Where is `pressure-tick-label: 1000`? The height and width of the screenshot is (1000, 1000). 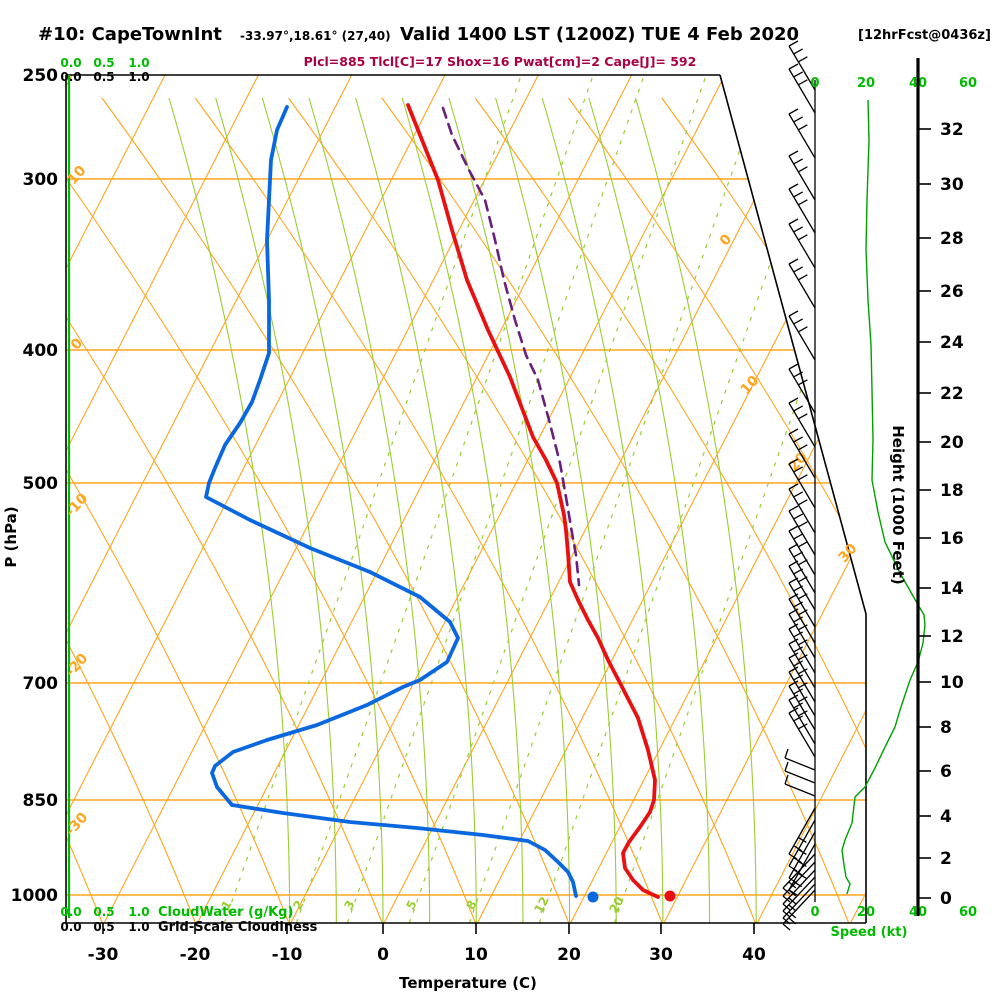
pressure-tick-label: 1000 is located at coordinates (34, 896).